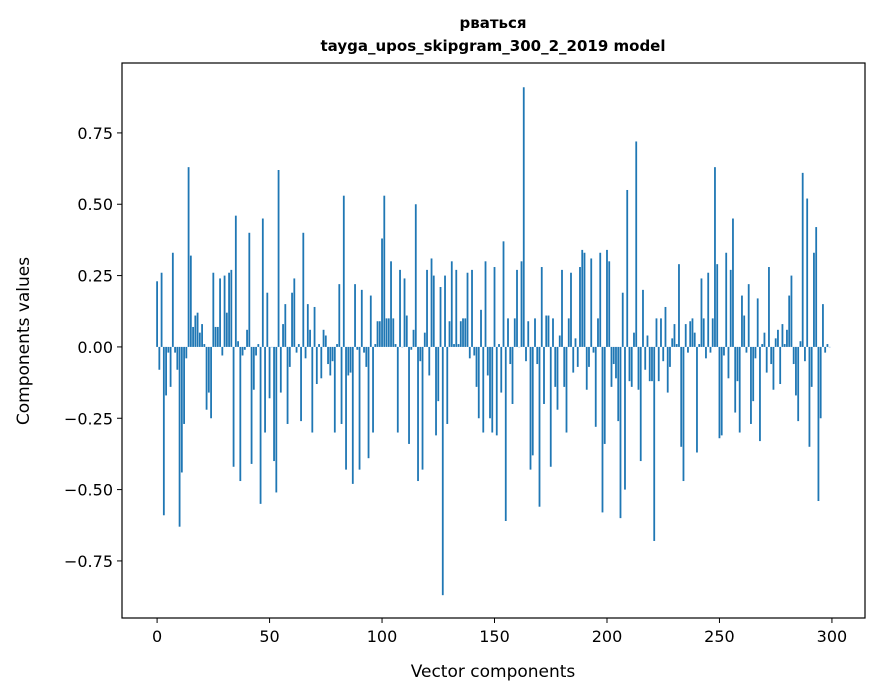  I want to click on x-tick-label: 300, so click(832, 636).